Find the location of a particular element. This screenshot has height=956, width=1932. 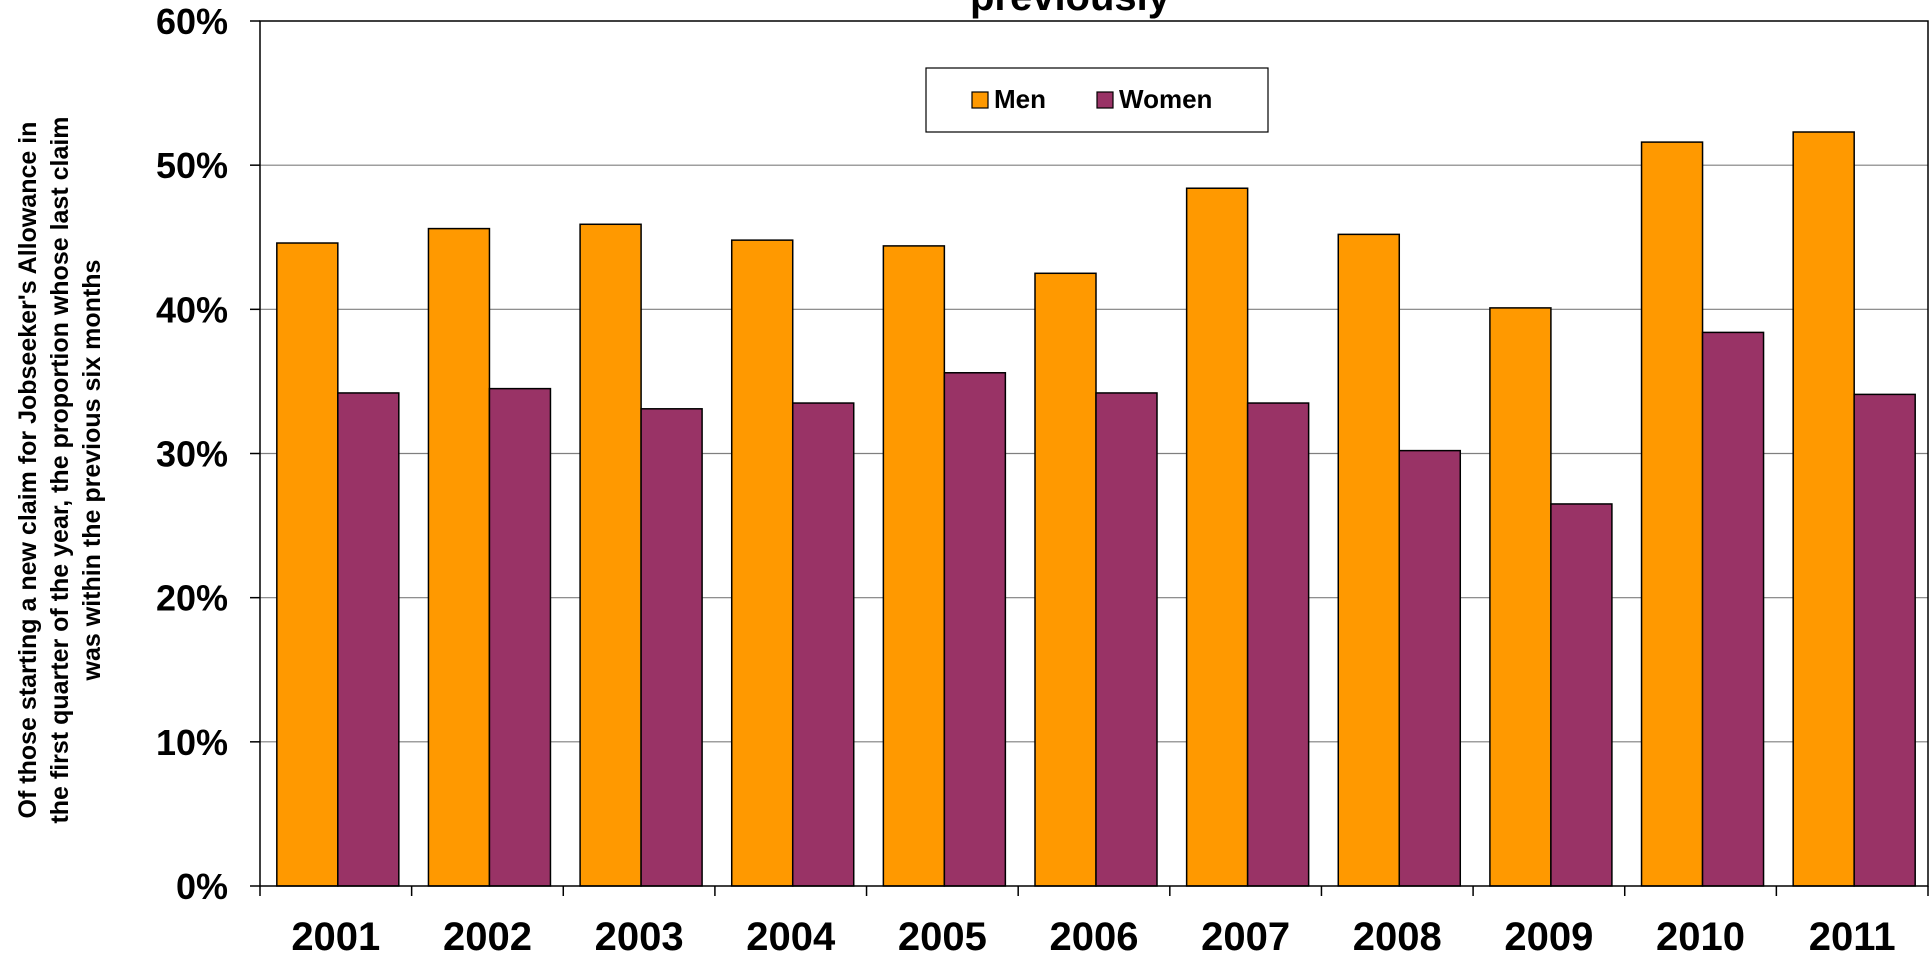

y-axis-label-line: was within the previous six months is located at coordinates (92, 471).